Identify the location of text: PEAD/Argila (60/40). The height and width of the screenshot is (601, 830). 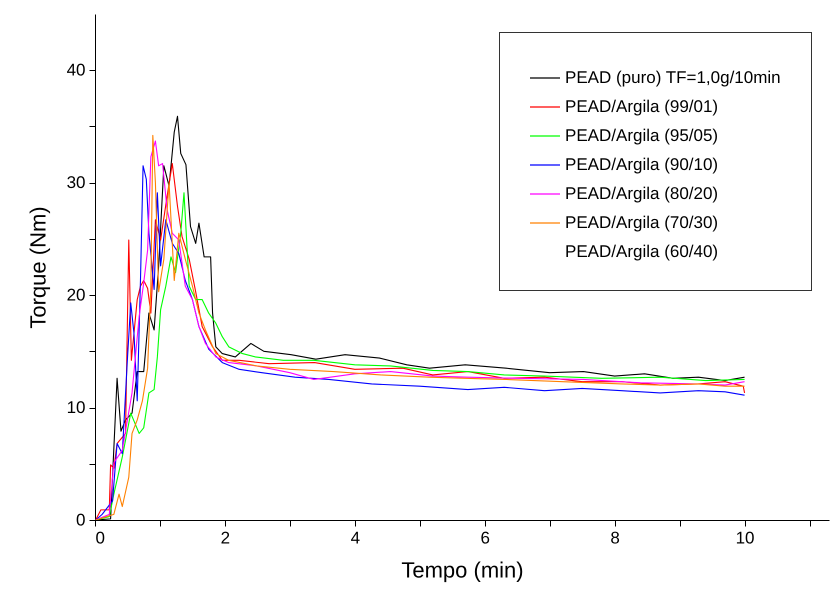
(641, 251).